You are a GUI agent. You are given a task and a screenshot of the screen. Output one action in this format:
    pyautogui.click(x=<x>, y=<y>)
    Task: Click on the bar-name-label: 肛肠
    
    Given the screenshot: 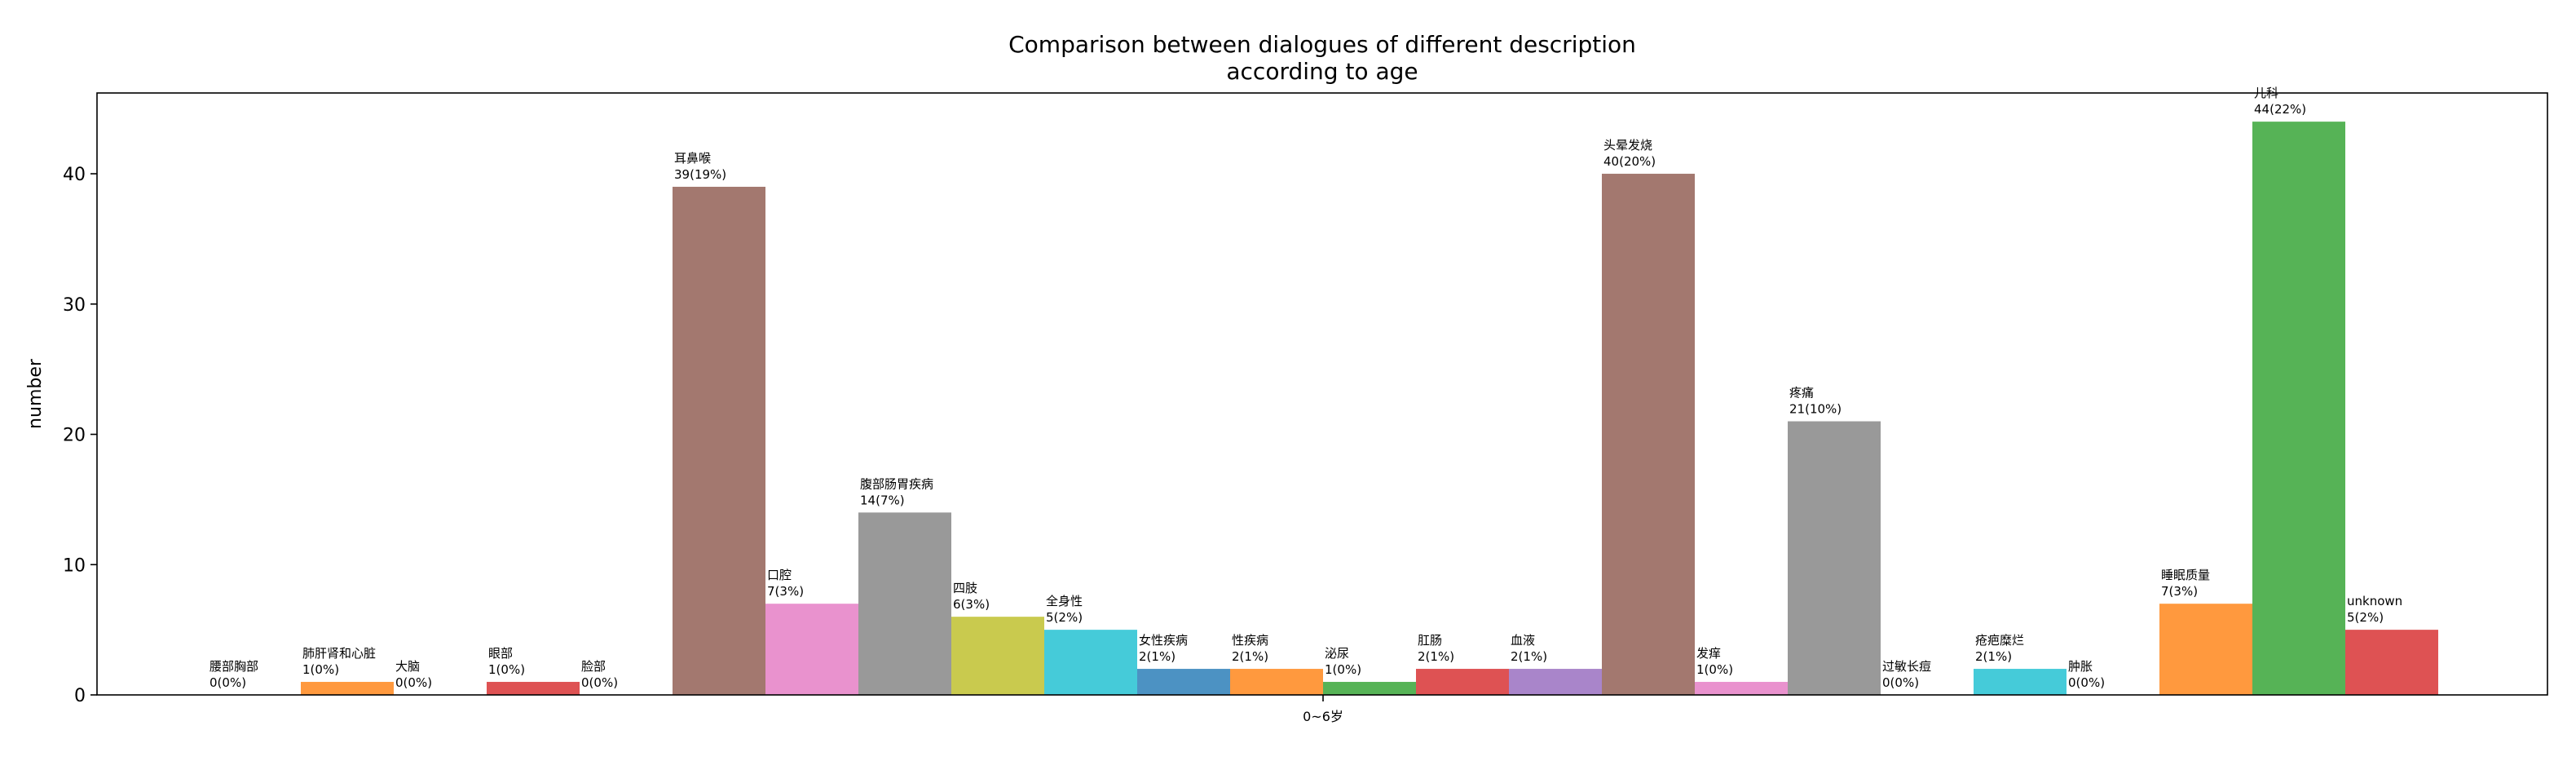 What is the action you would take?
    pyautogui.click(x=1430, y=640)
    